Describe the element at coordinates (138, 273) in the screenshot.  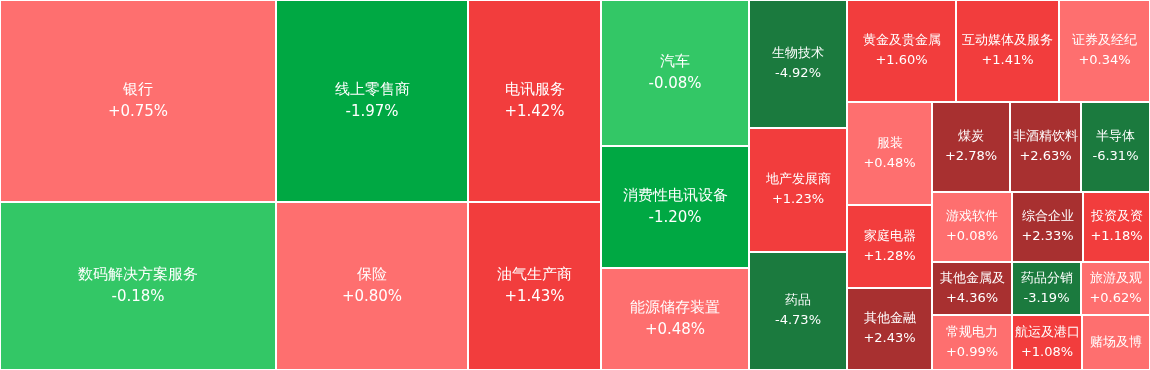
I see `category-label: 数码解决方案服务` at that location.